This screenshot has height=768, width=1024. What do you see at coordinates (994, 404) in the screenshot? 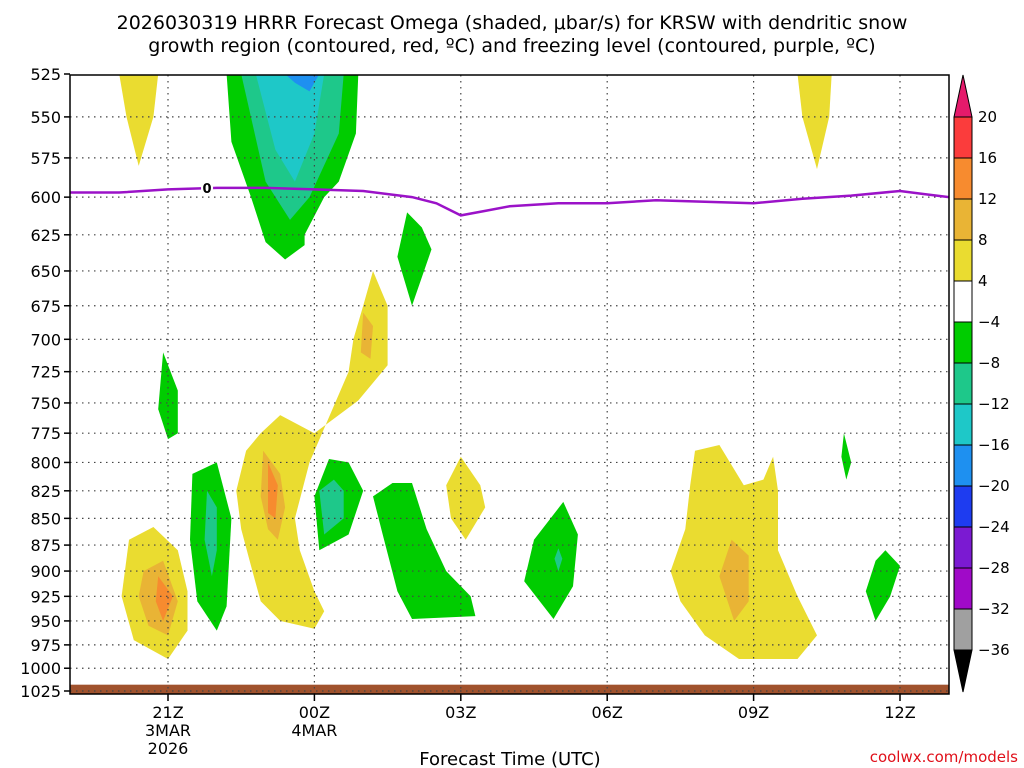
I see `colorbar-label-7: −12` at bounding box center [994, 404].